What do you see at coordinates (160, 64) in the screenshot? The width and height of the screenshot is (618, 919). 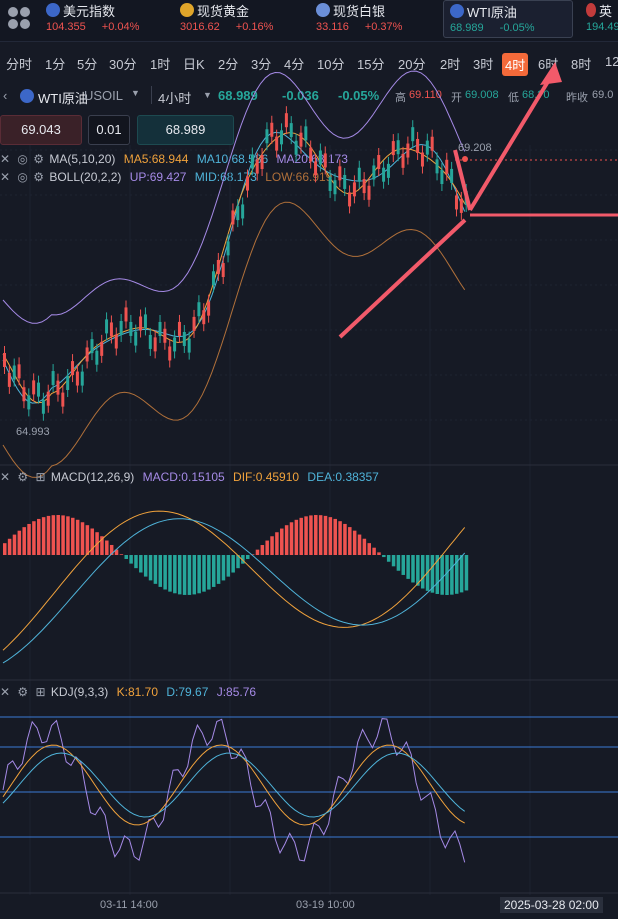 I see `period-tab: 1时` at bounding box center [160, 64].